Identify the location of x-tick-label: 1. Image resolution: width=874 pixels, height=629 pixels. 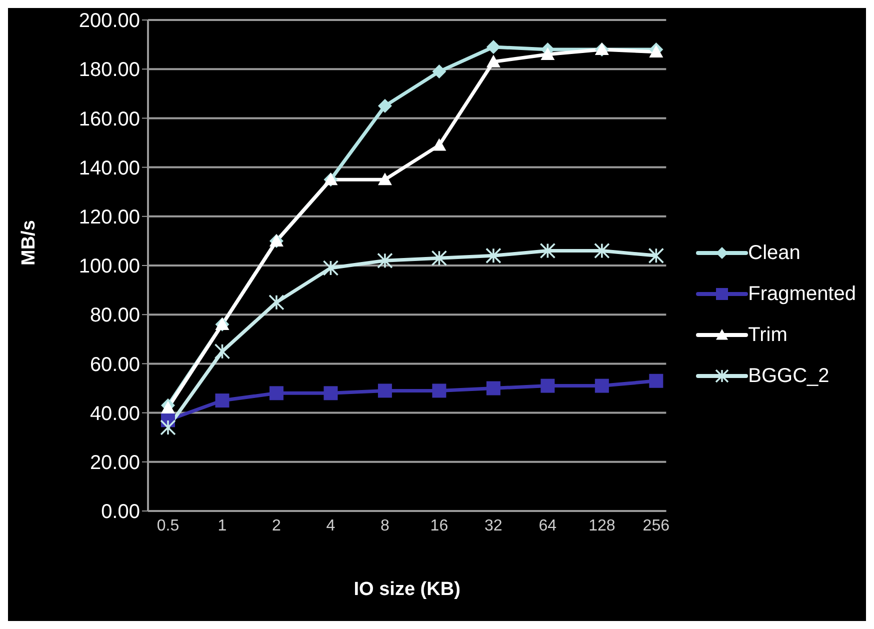
(222, 525).